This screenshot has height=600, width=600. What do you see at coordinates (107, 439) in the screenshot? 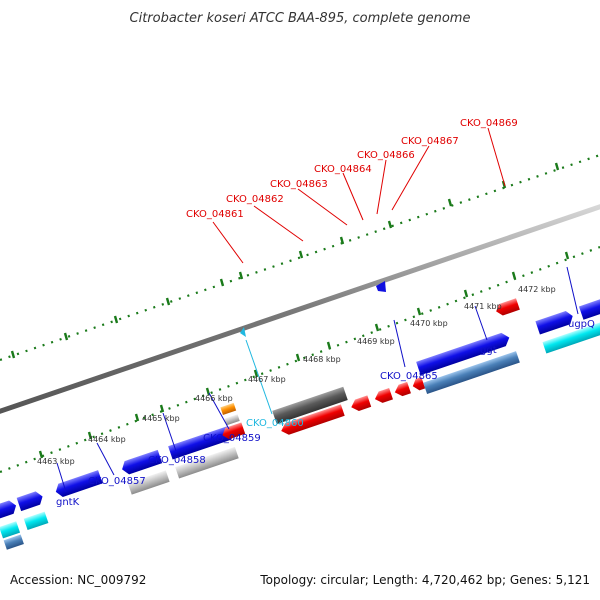
I see `scale-label: 4464 kbp` at bounding box center [107, 439].